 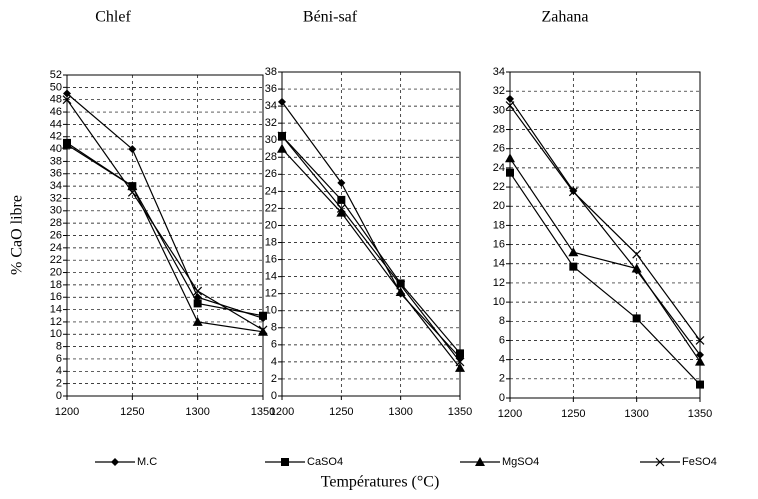 What do you see at coordinates (17, 235) in the screenshot?
I see `y-axis-label: % CaO libre` at bounding box center [17, 235].